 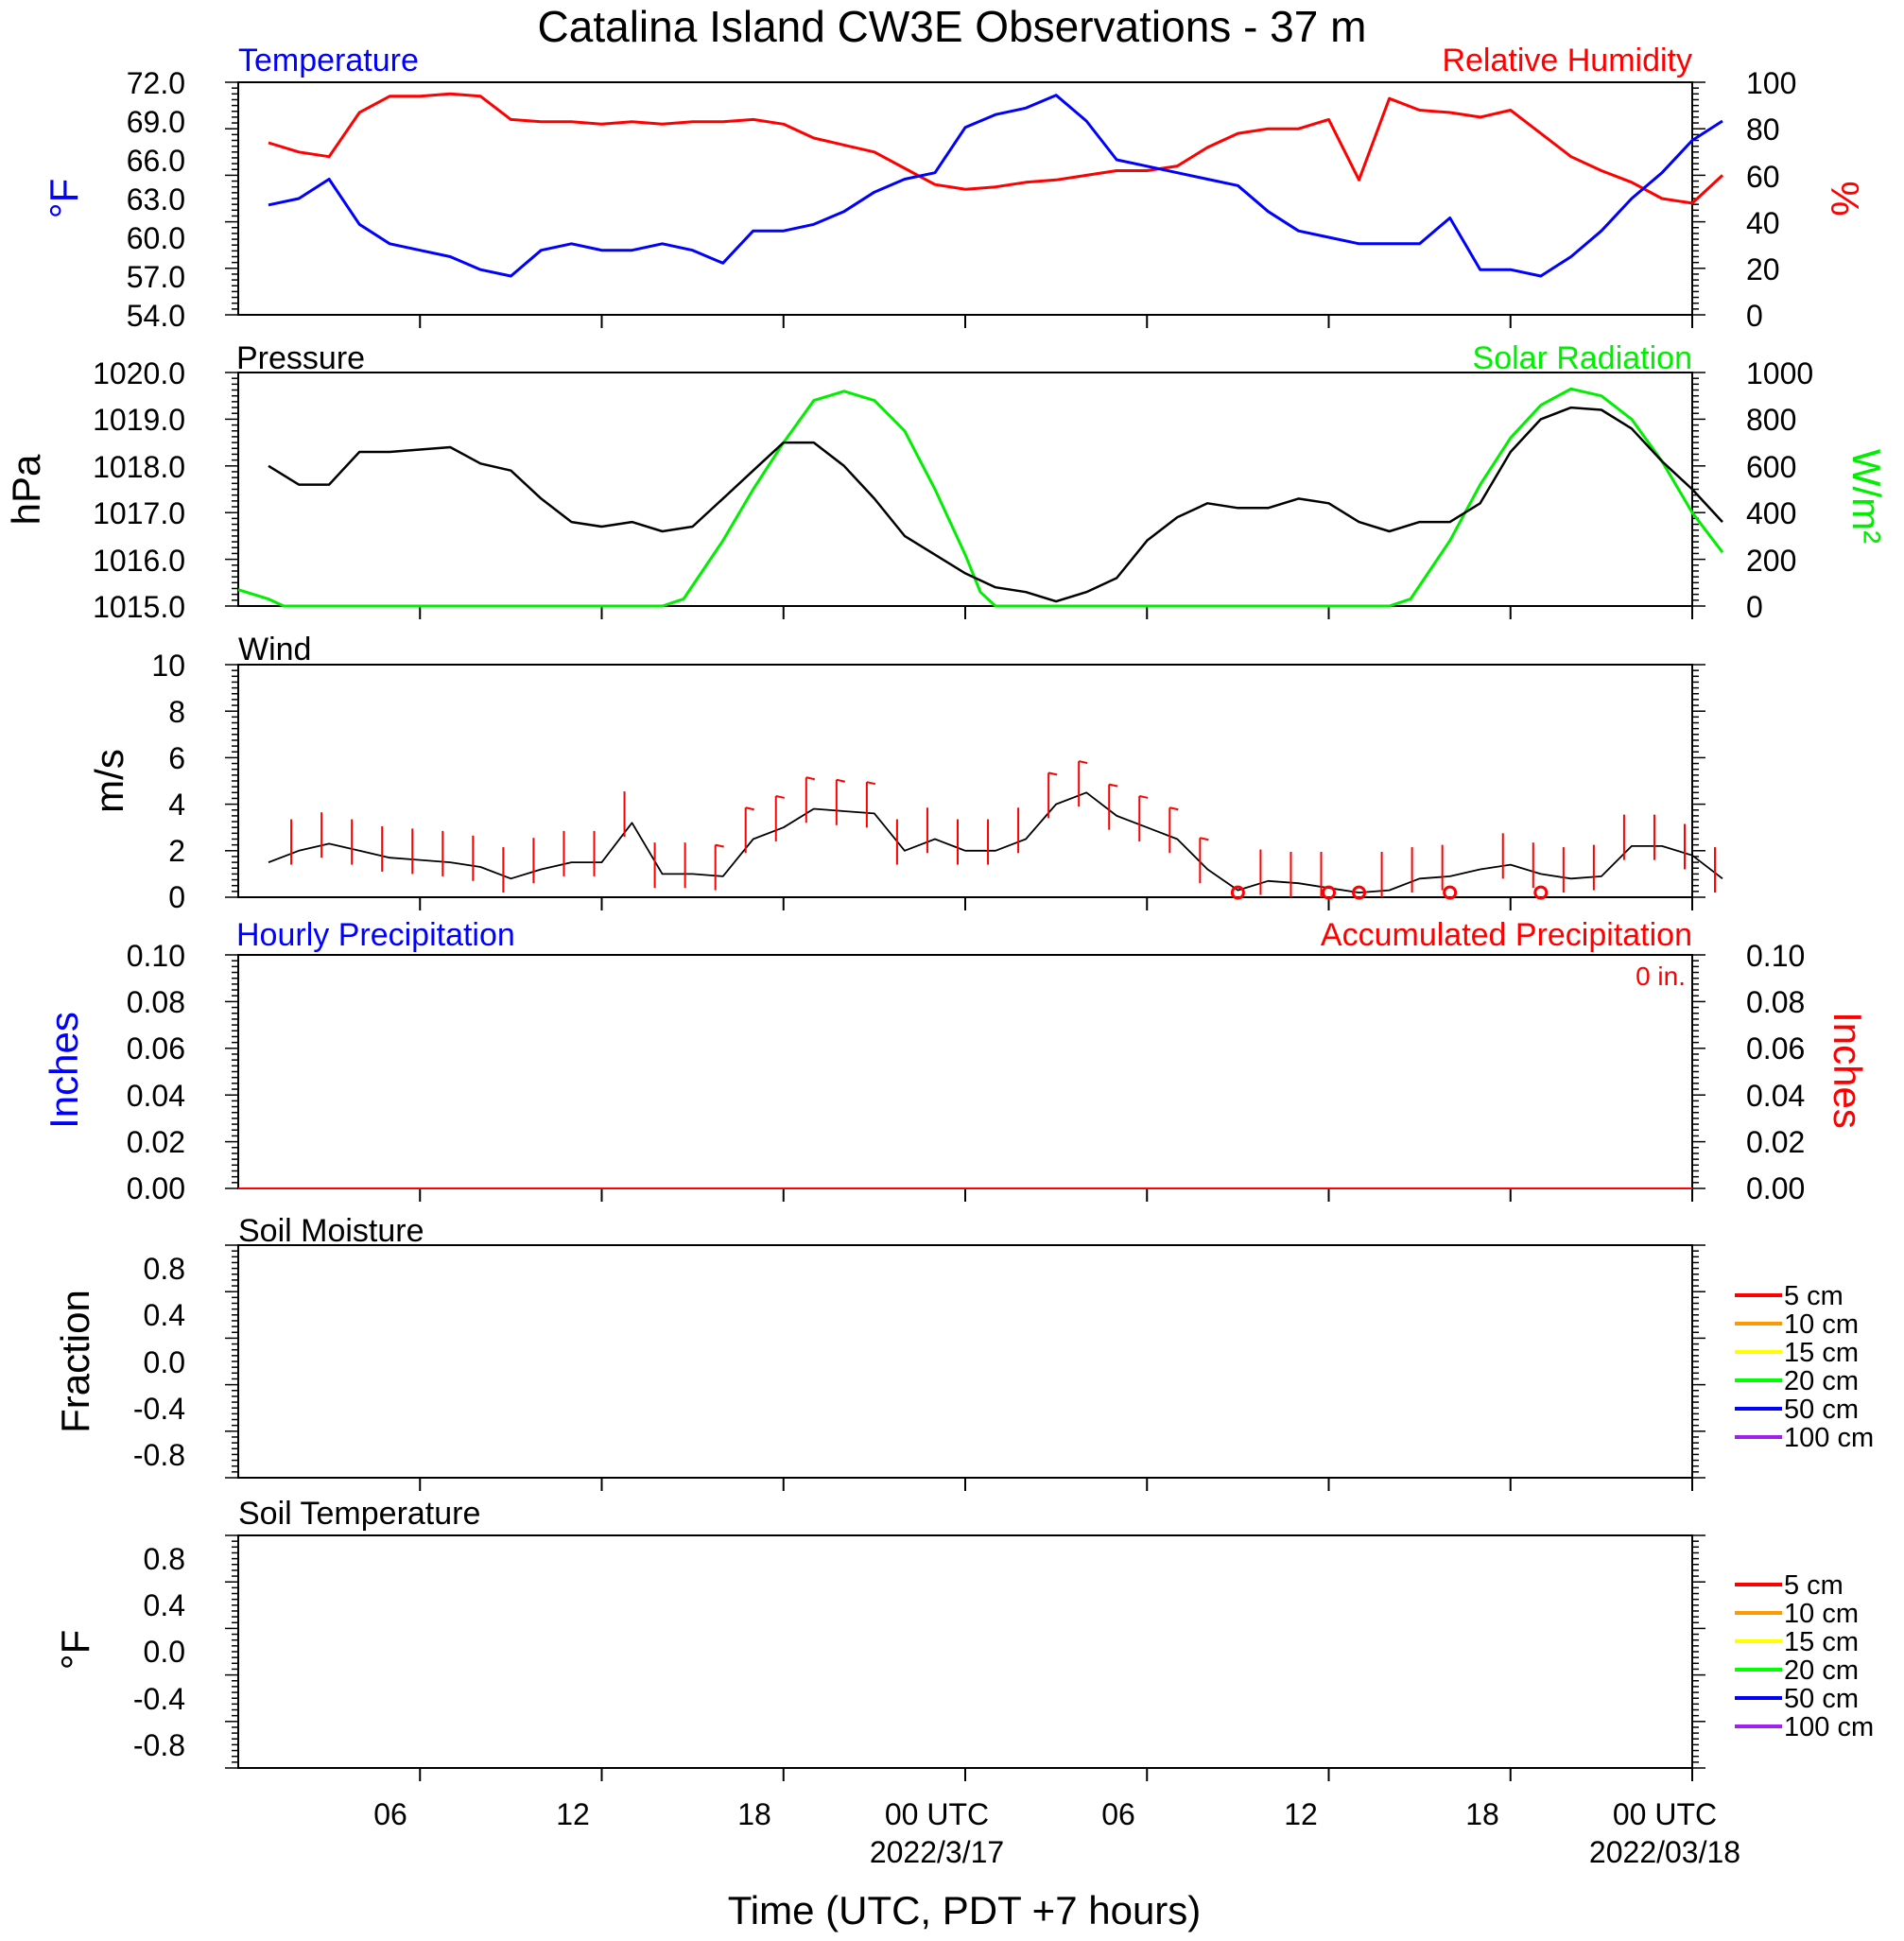 What do you see at coordinates (139, 420) in the screenshot?
I see `pressure-ytick: 1019.0` at bounding box center [139, 420].